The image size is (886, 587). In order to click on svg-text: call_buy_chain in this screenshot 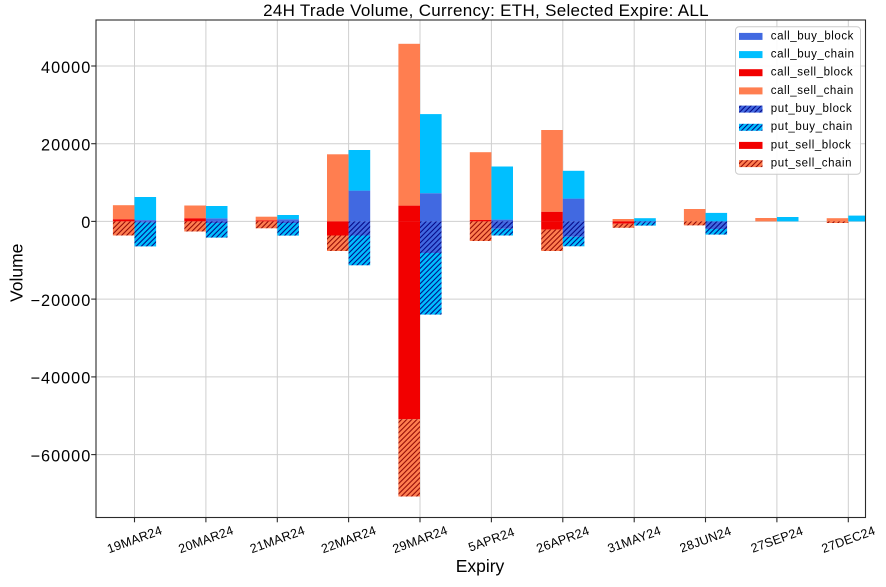, I will do `click(813, 55)`.